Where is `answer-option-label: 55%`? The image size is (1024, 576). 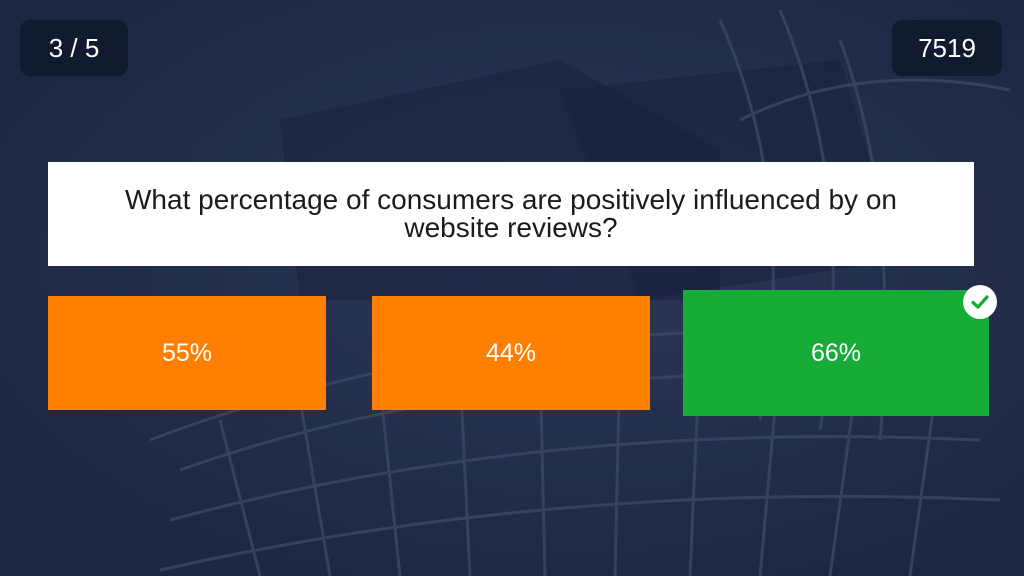 answer-option-label: 55% is located at coordinates (187, 352).